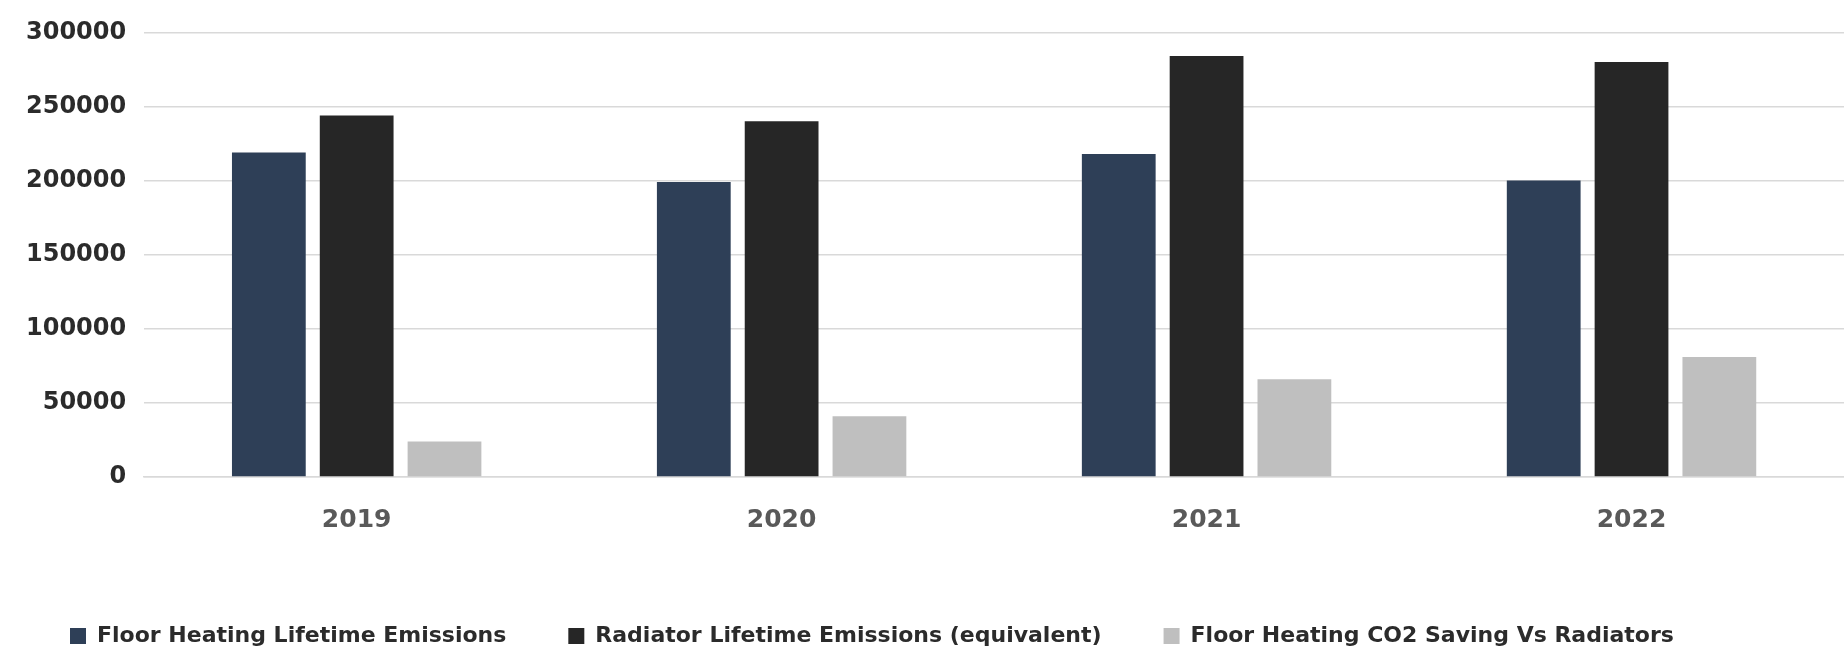 This screenshot has height=663, width=1844. I want to click on y-tick-label: 200000, so click(76, 178).